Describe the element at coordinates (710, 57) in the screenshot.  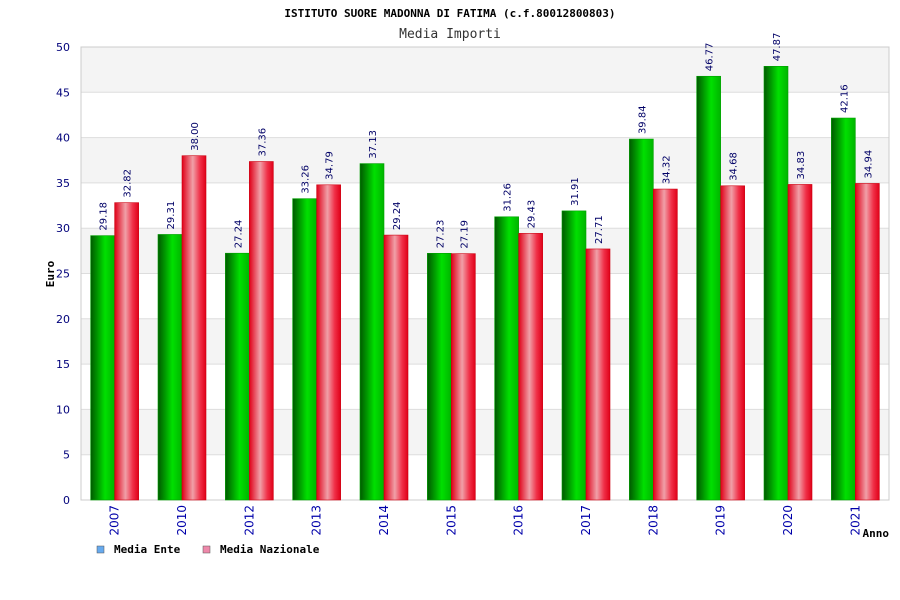
I see `bar-value-label: 46.77` at that location.